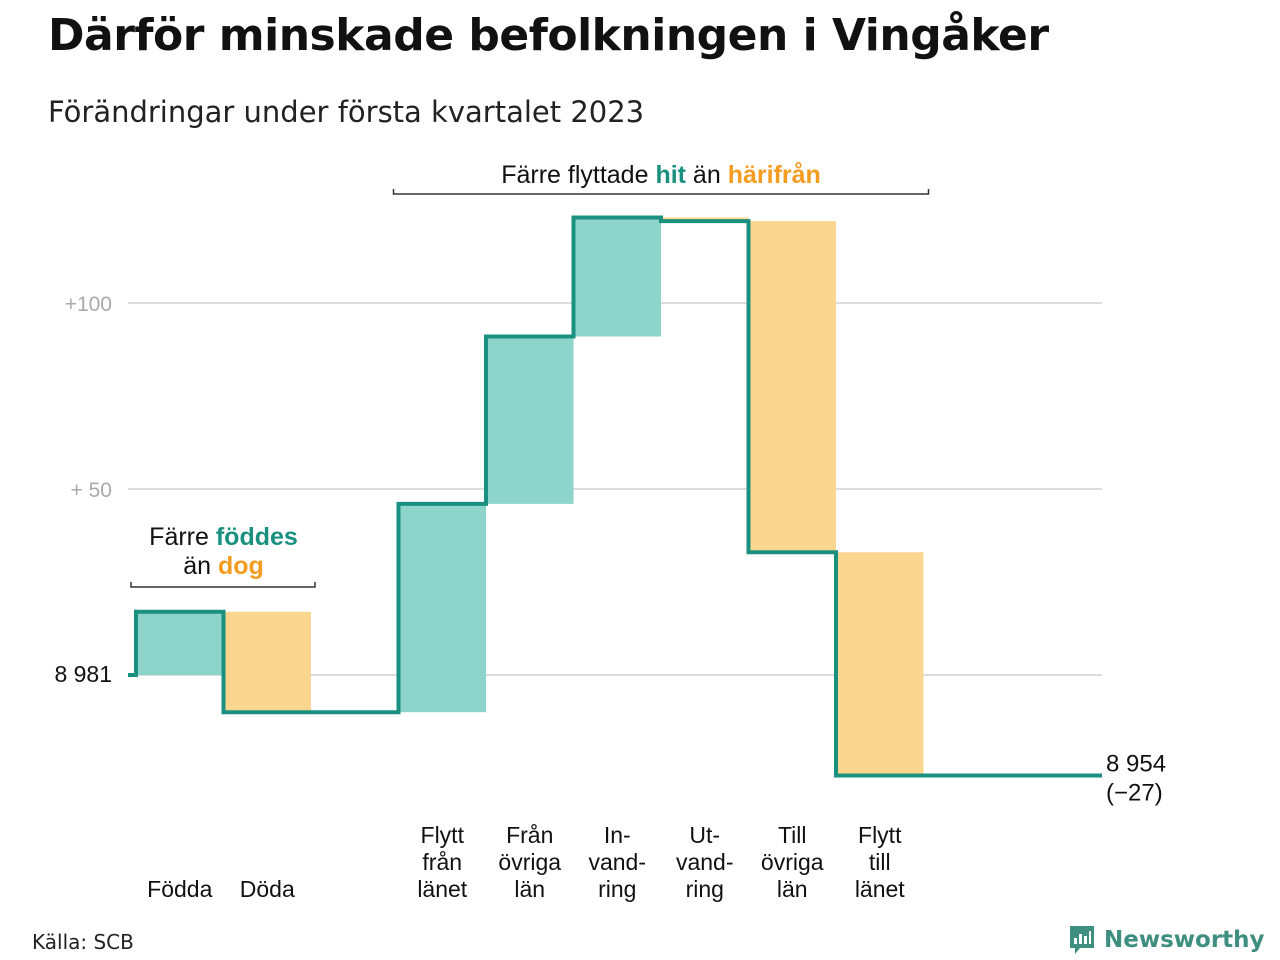 The width and height of the screenshot is (1280, 960). Describe the element at coordinates (670, 175) in the screenshot. I see `annotation-fragment: hit` at that location.